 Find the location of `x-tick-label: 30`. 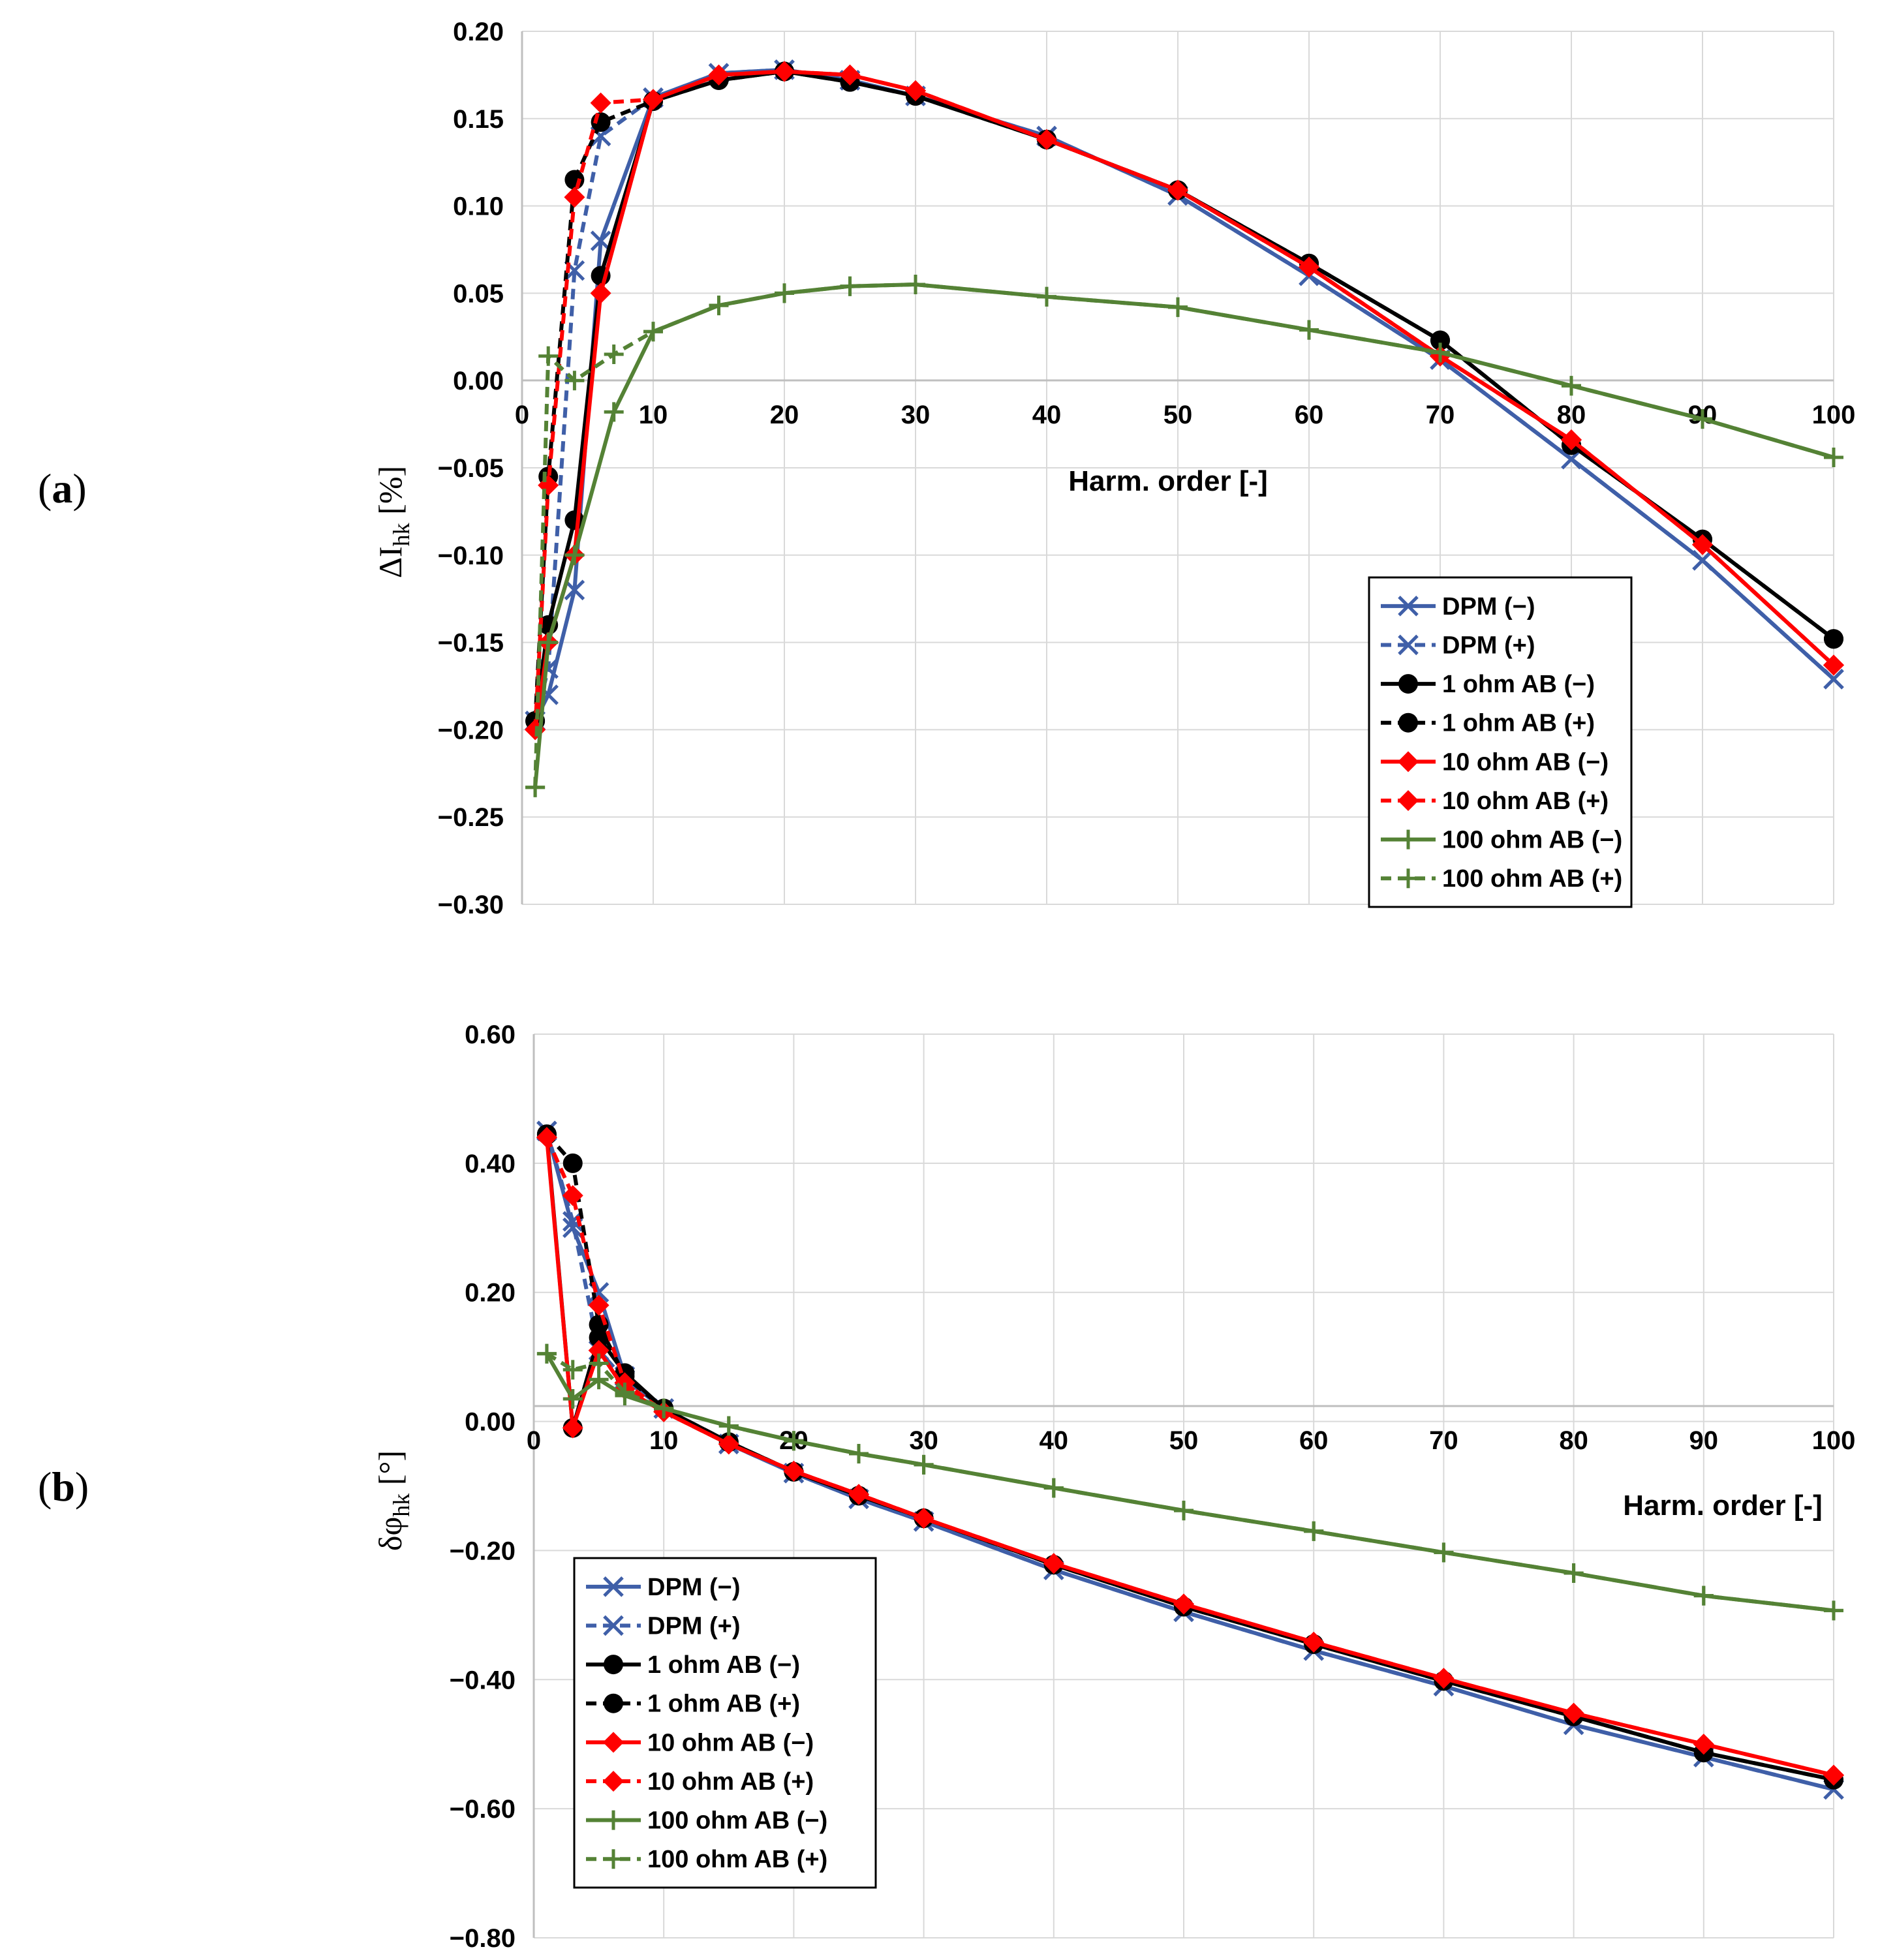

x-tick-label: 30 is located at coordinates (923, 1440).